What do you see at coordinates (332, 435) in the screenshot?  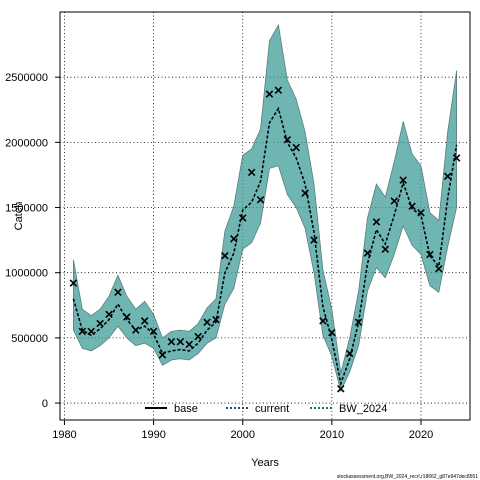 I see `x-tick-label: 2010` at bounding box center [332, 435].